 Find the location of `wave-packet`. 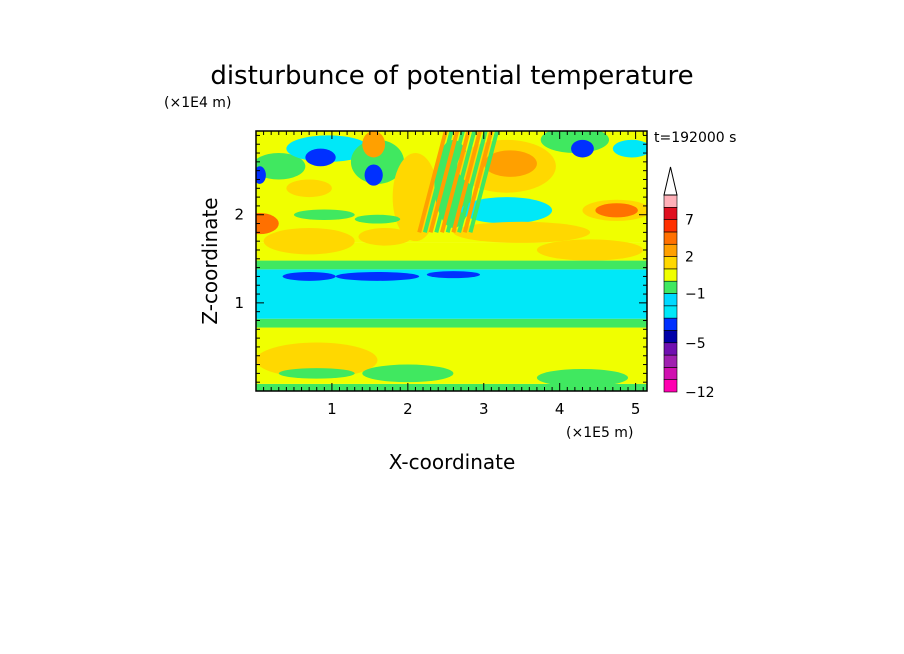

wave-packet is located at coordinates (458, 182).